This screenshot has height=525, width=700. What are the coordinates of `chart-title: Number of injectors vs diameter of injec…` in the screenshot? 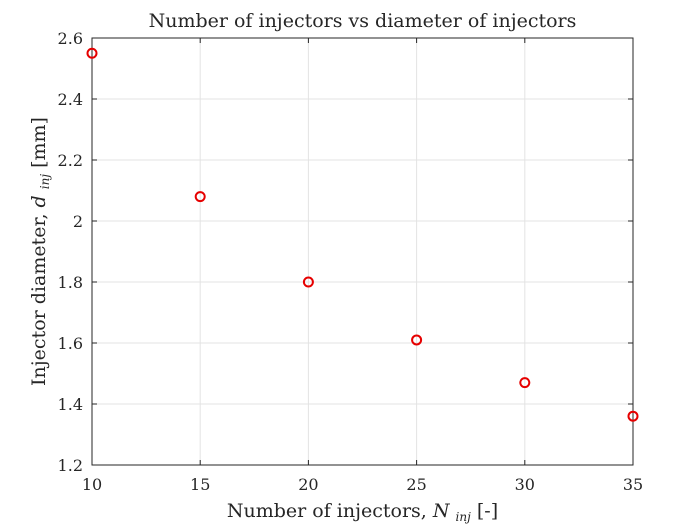 It's located at (363, 21).